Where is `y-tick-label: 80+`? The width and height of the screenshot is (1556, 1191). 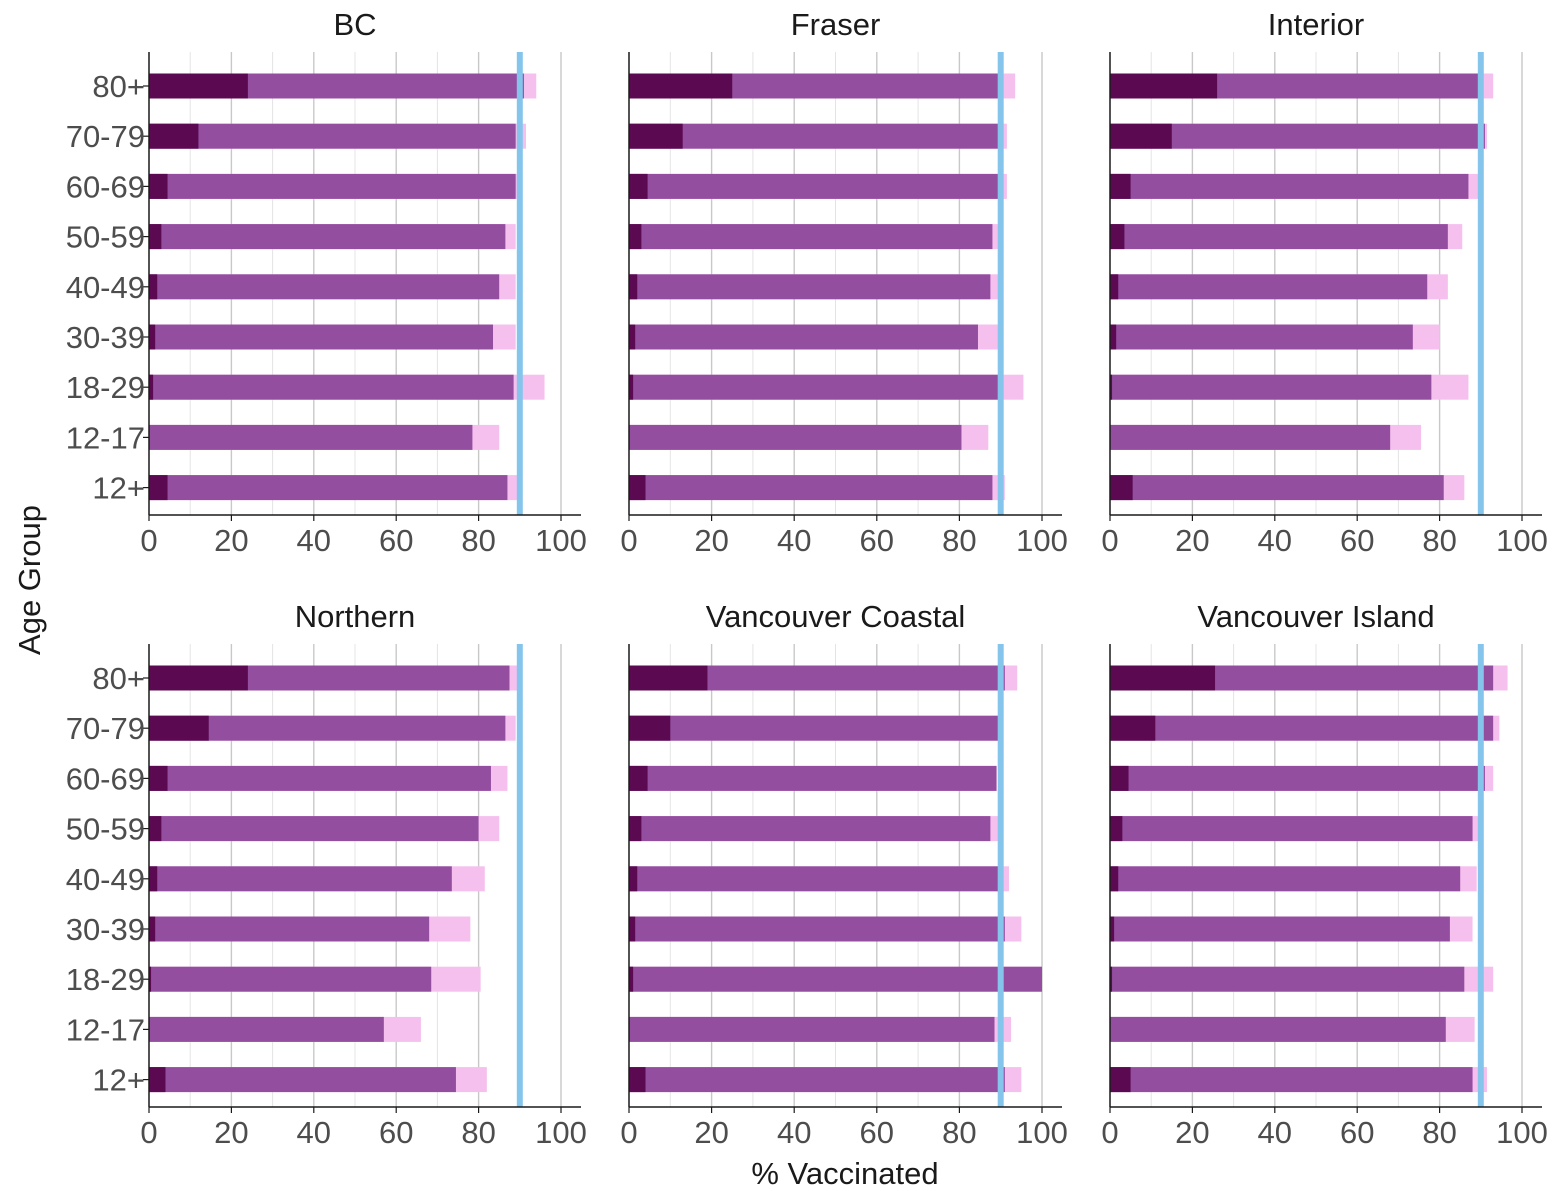
y-tick-label: 80+ is located at coordinates (118, 678).